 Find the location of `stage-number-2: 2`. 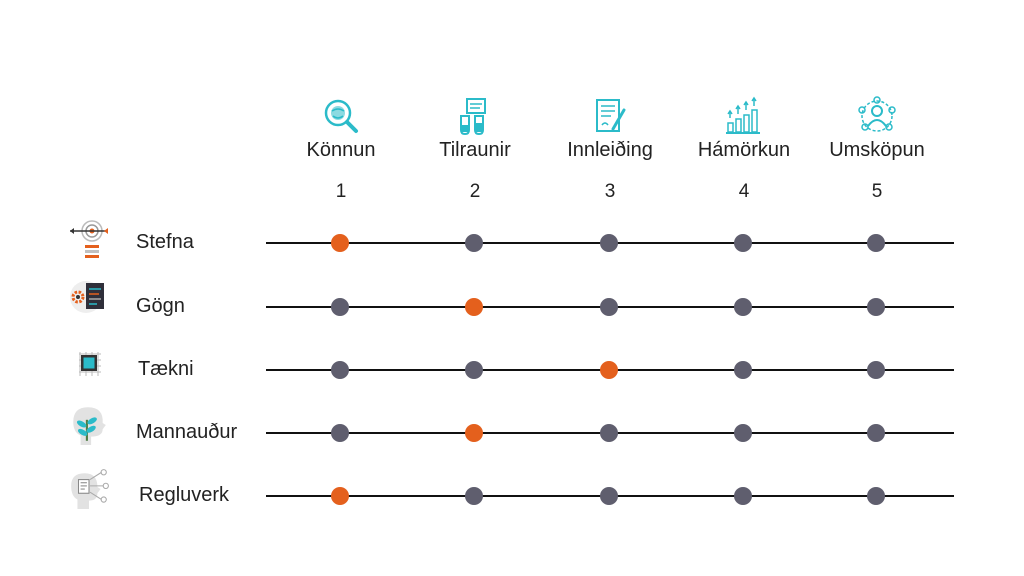

stage-number-2: 2 is located at coordinates (475, 191).